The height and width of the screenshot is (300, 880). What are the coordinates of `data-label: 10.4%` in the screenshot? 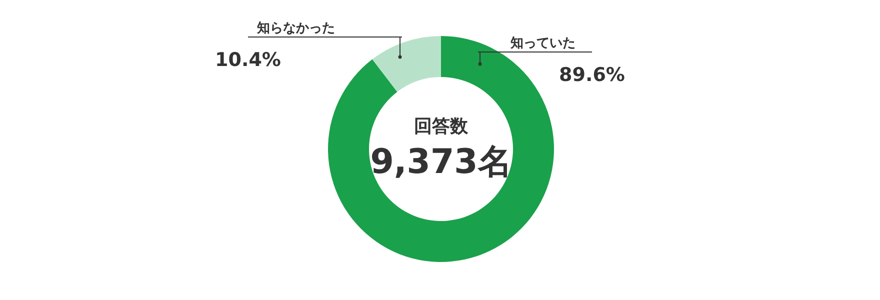 It's located at (248, 60).